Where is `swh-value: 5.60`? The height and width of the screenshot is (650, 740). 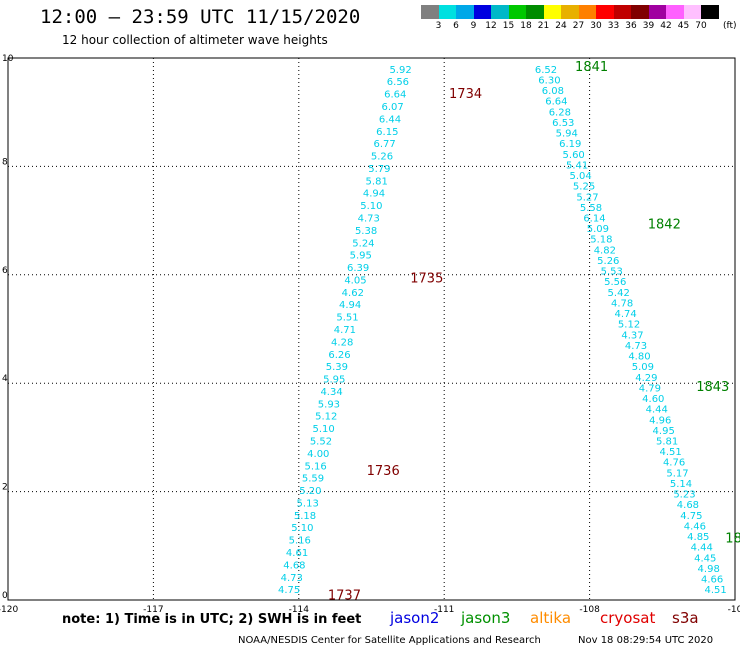 swh-value: 5.60 is located at coordinates (574, 155).